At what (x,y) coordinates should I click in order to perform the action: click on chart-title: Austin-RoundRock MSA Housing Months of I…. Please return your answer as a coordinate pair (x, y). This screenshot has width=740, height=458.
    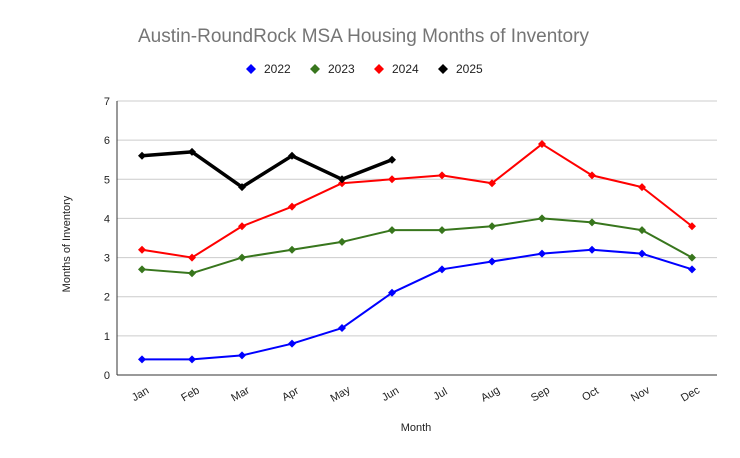
    Looking at the image, I should click on (363, 36).